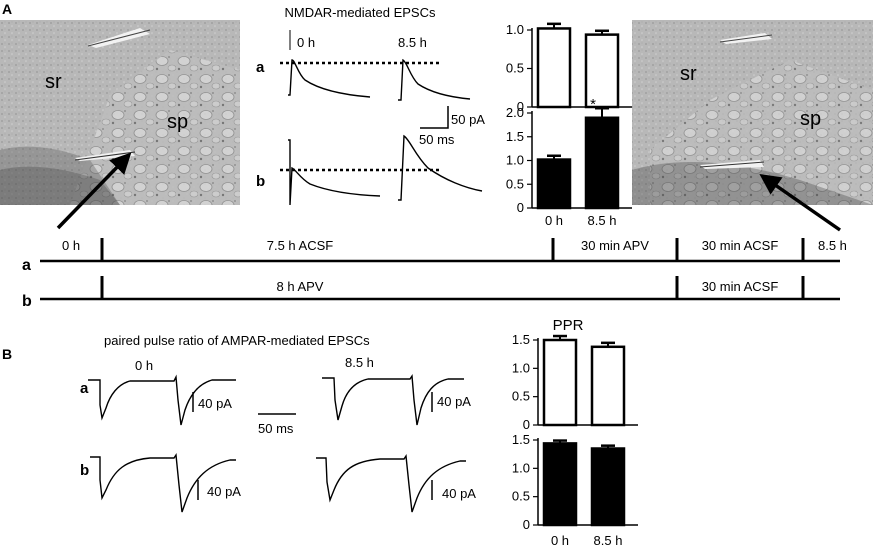 The height and width of the screenshot is (552, 873). Describe the element at coordinates (740, 245) in the screenshot. I see `timeline-a-seg-3: 30 min ACSF` at that location.